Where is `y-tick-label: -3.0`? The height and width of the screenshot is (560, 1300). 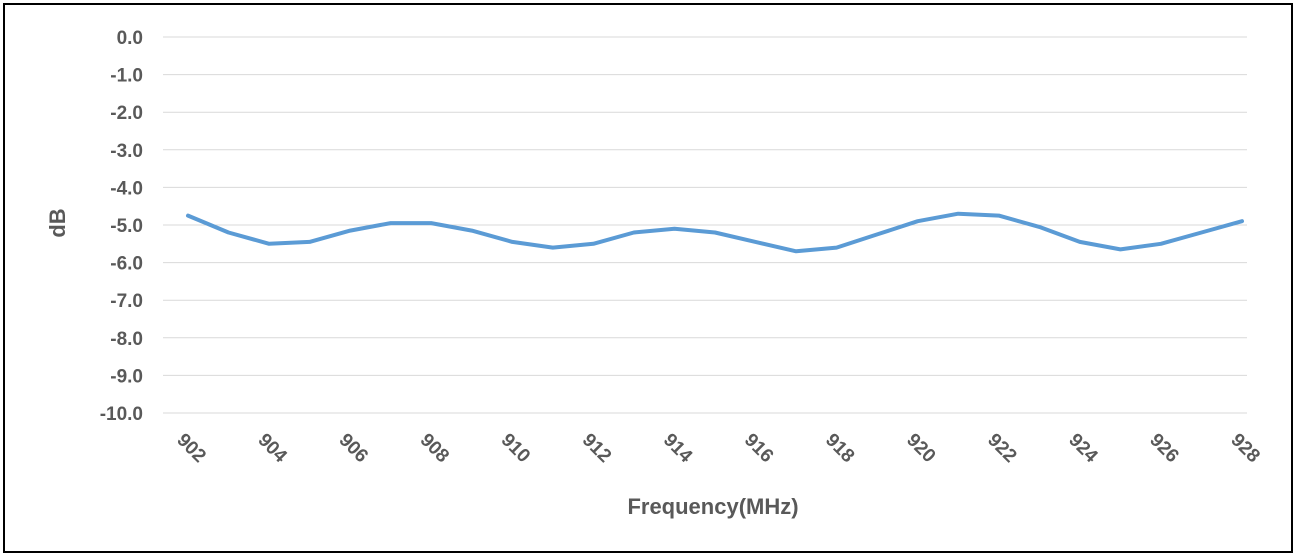
y-tick-label: -3.0 is located at coordinates (126, 151).